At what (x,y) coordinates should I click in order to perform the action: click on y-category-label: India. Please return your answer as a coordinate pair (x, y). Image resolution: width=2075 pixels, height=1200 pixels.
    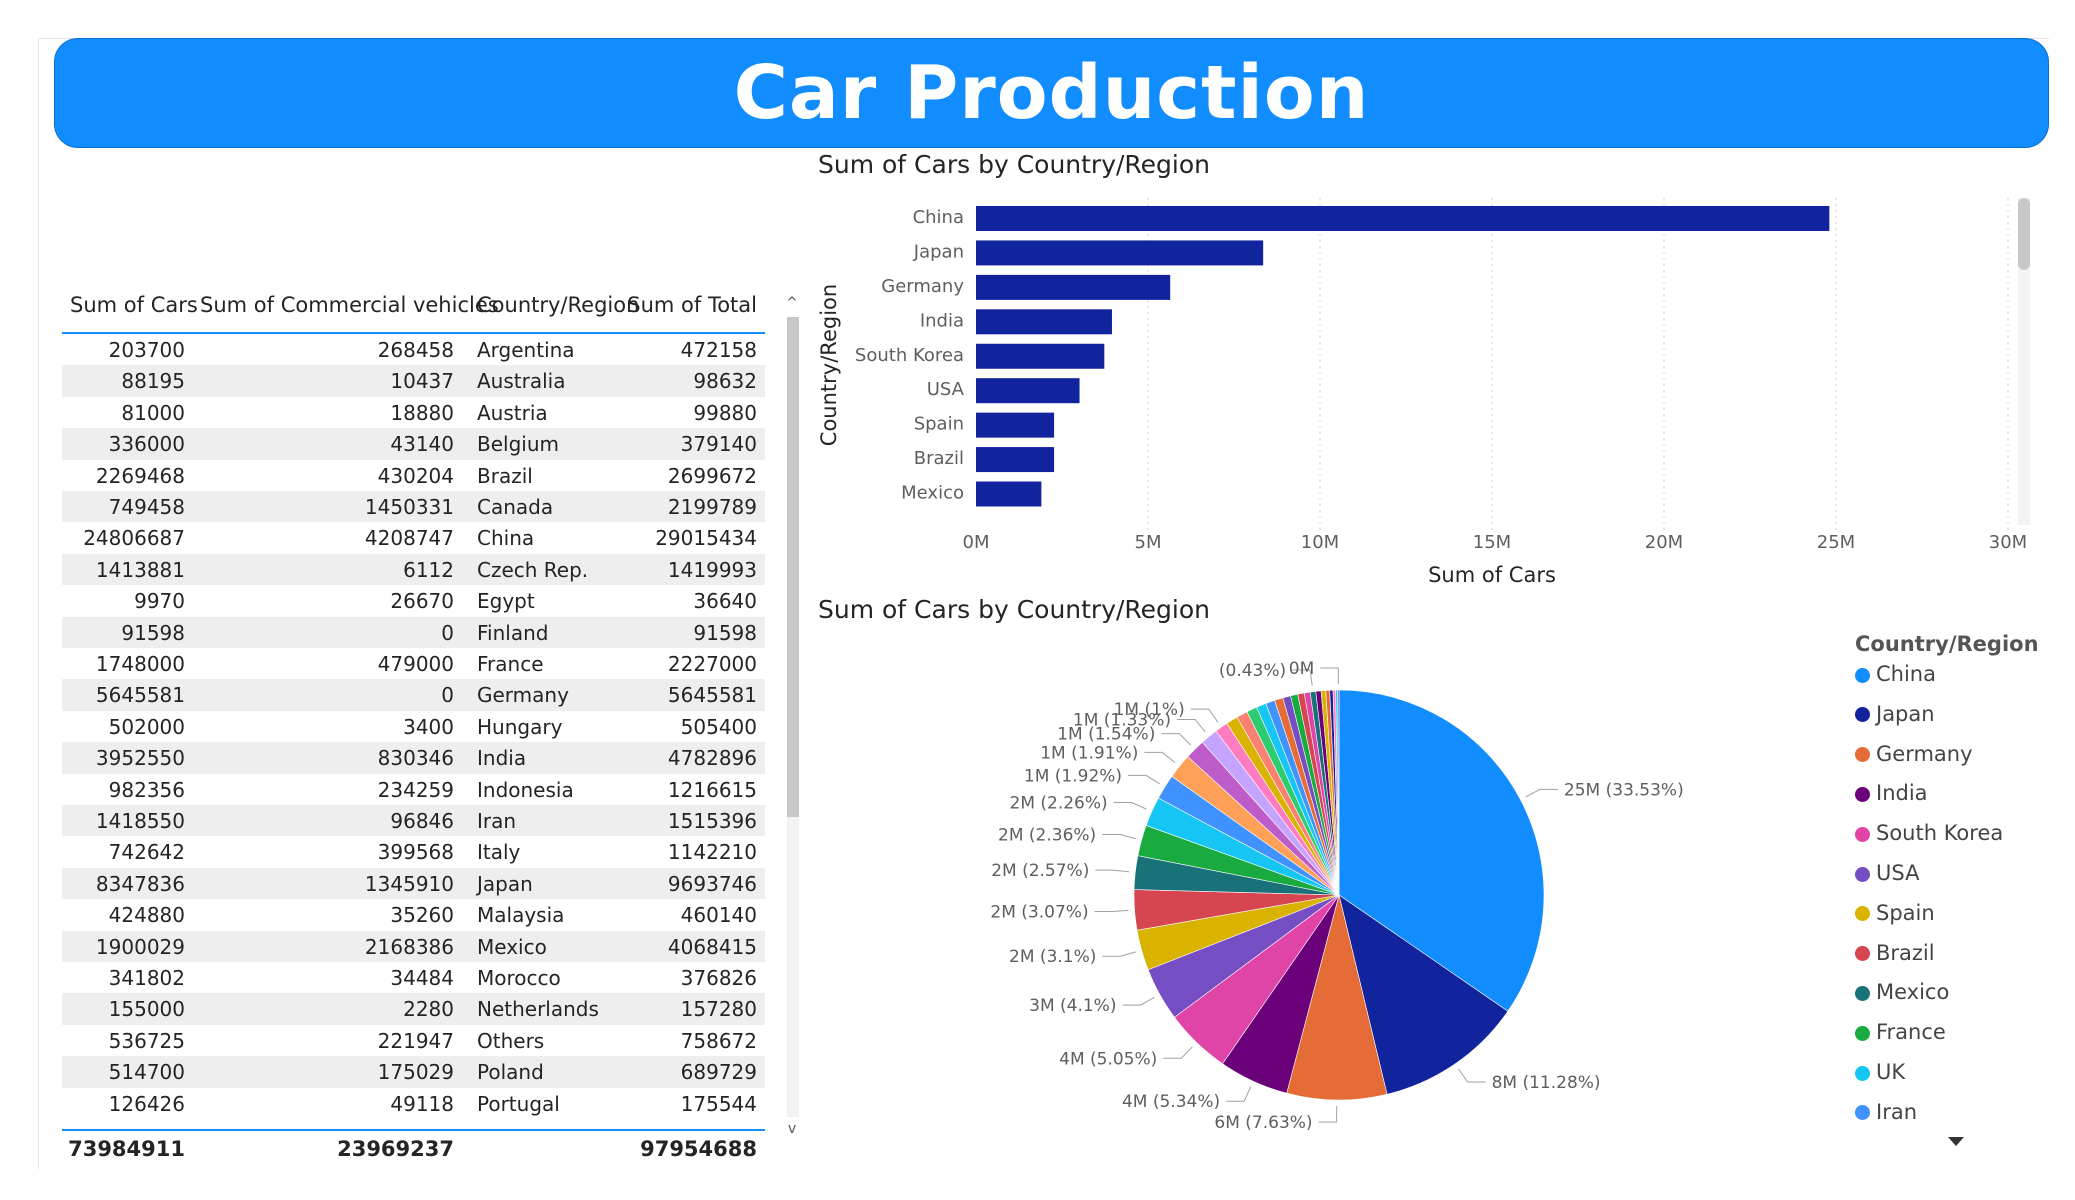
    Looking at the image, I should click on (942, 320).